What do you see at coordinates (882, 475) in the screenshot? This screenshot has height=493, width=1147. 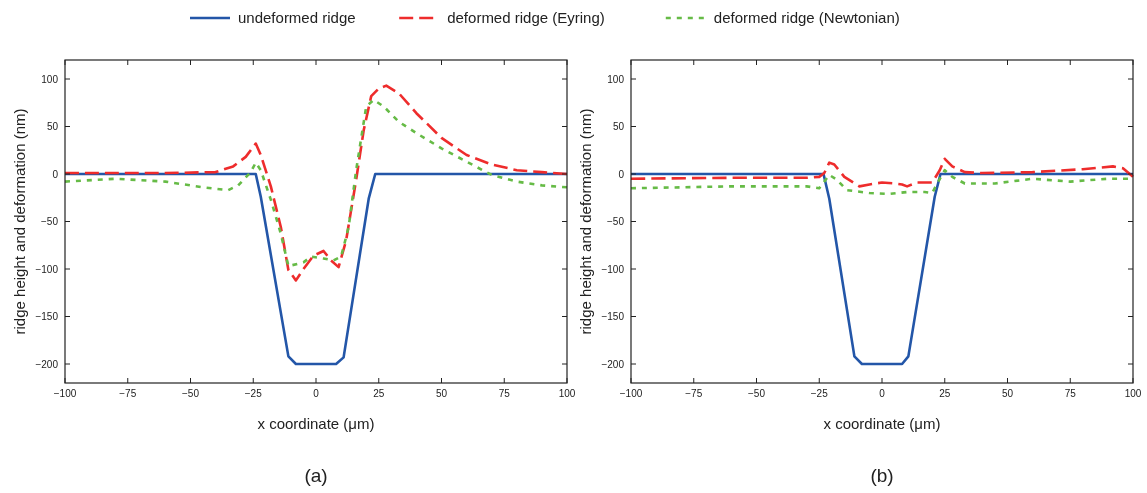 I see `text: (b)` at bounding box center [882, 475].